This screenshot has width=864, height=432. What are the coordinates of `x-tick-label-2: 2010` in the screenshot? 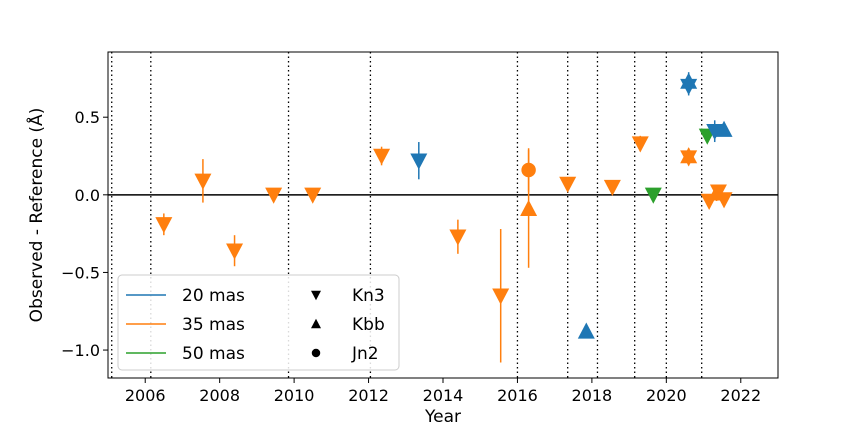 It's located at (294, 395).